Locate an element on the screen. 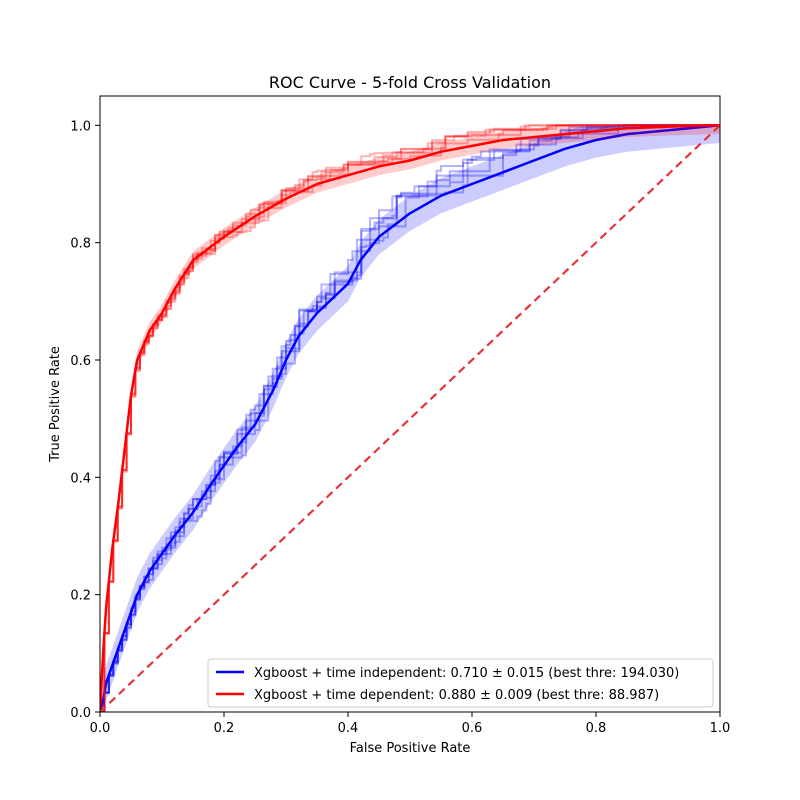 The height and width of the screenshot is (800, 800). y-tick-label-3: 0.6 is located at coordinates (80, 361).